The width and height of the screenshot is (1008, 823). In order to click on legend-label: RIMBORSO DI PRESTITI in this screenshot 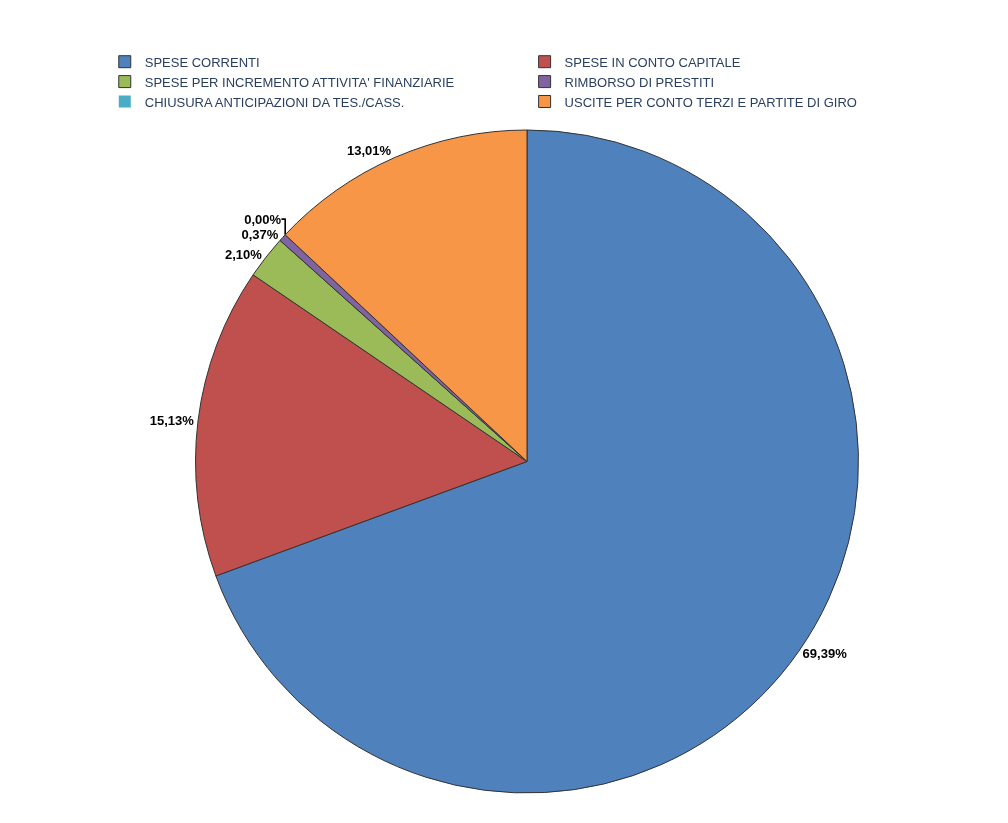, I will do `click(639, 82)`.